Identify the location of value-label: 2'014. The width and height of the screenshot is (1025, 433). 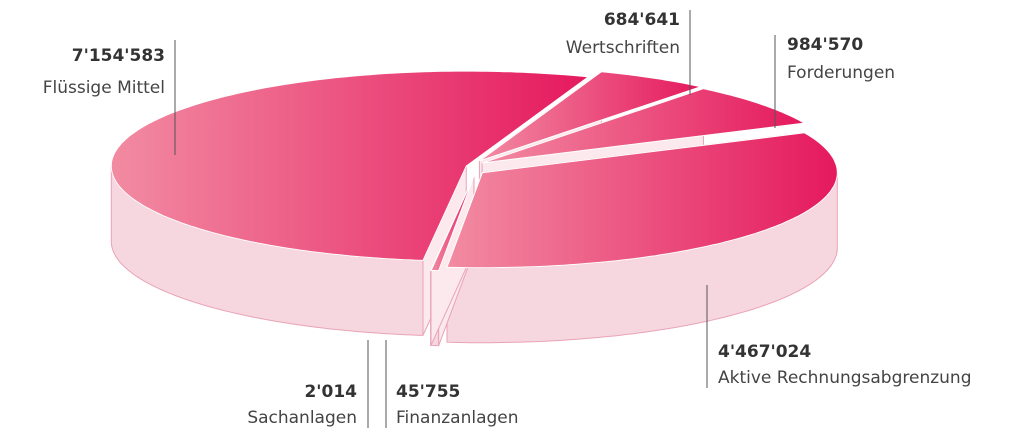
(330, 392).